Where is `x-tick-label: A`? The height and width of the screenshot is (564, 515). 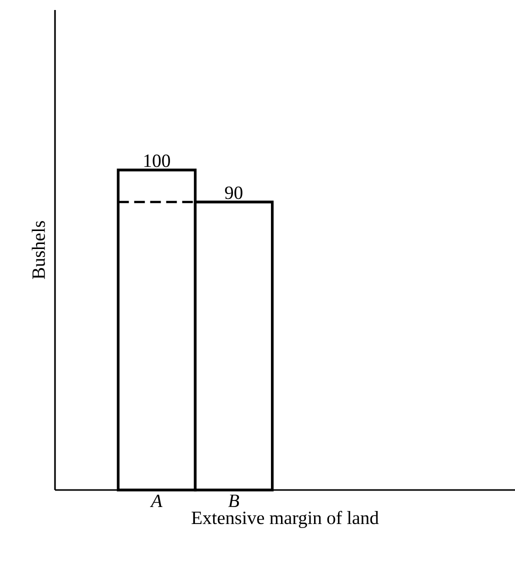 x-tick-label: A is located at coordinates (156, 501).